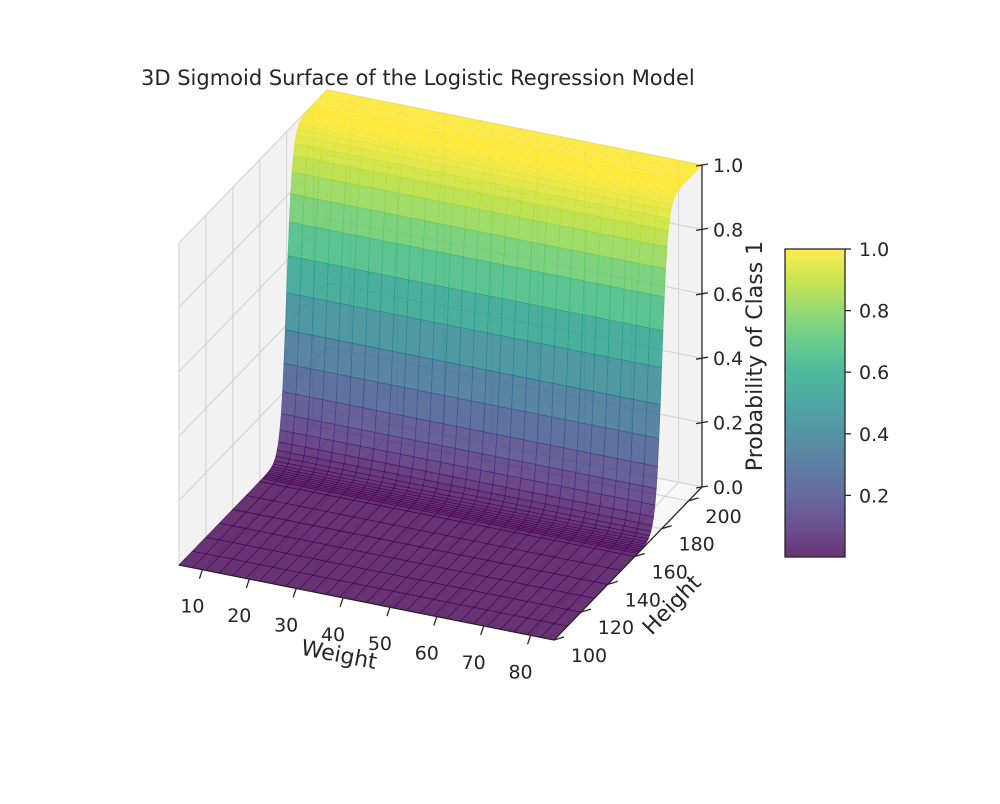 The width and height of the screenshot is (1000, 804). What do you see at coordinates (286, 625) in the screenshot?
I see `x-tick-label: 30` at bounding box center [286, 625].